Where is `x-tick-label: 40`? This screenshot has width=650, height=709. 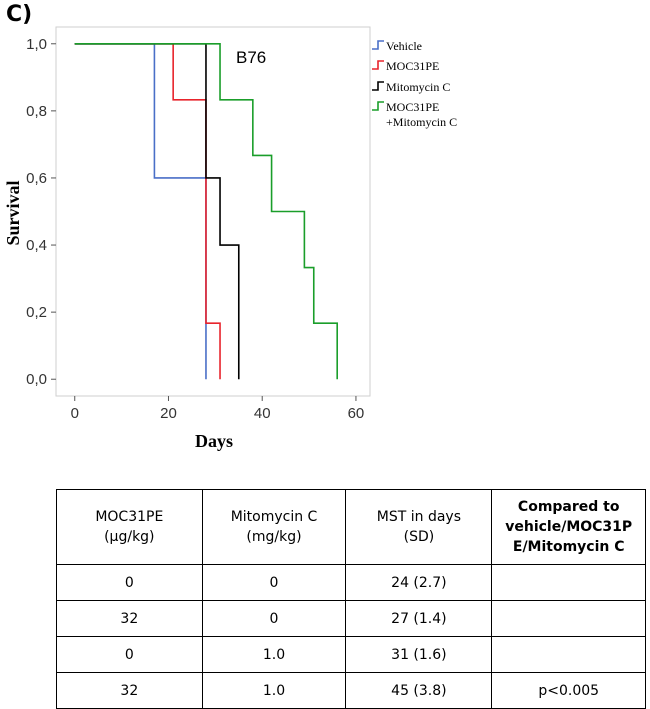
x-tick-label: 40 is located at coordinates (262, 413).